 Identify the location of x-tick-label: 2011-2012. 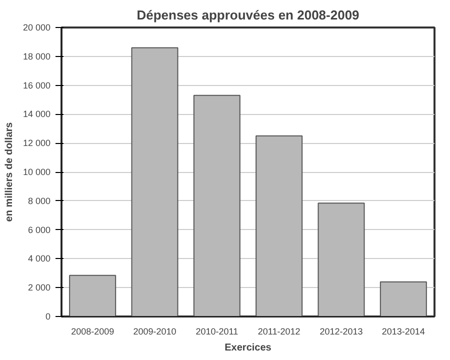
(279, 331).